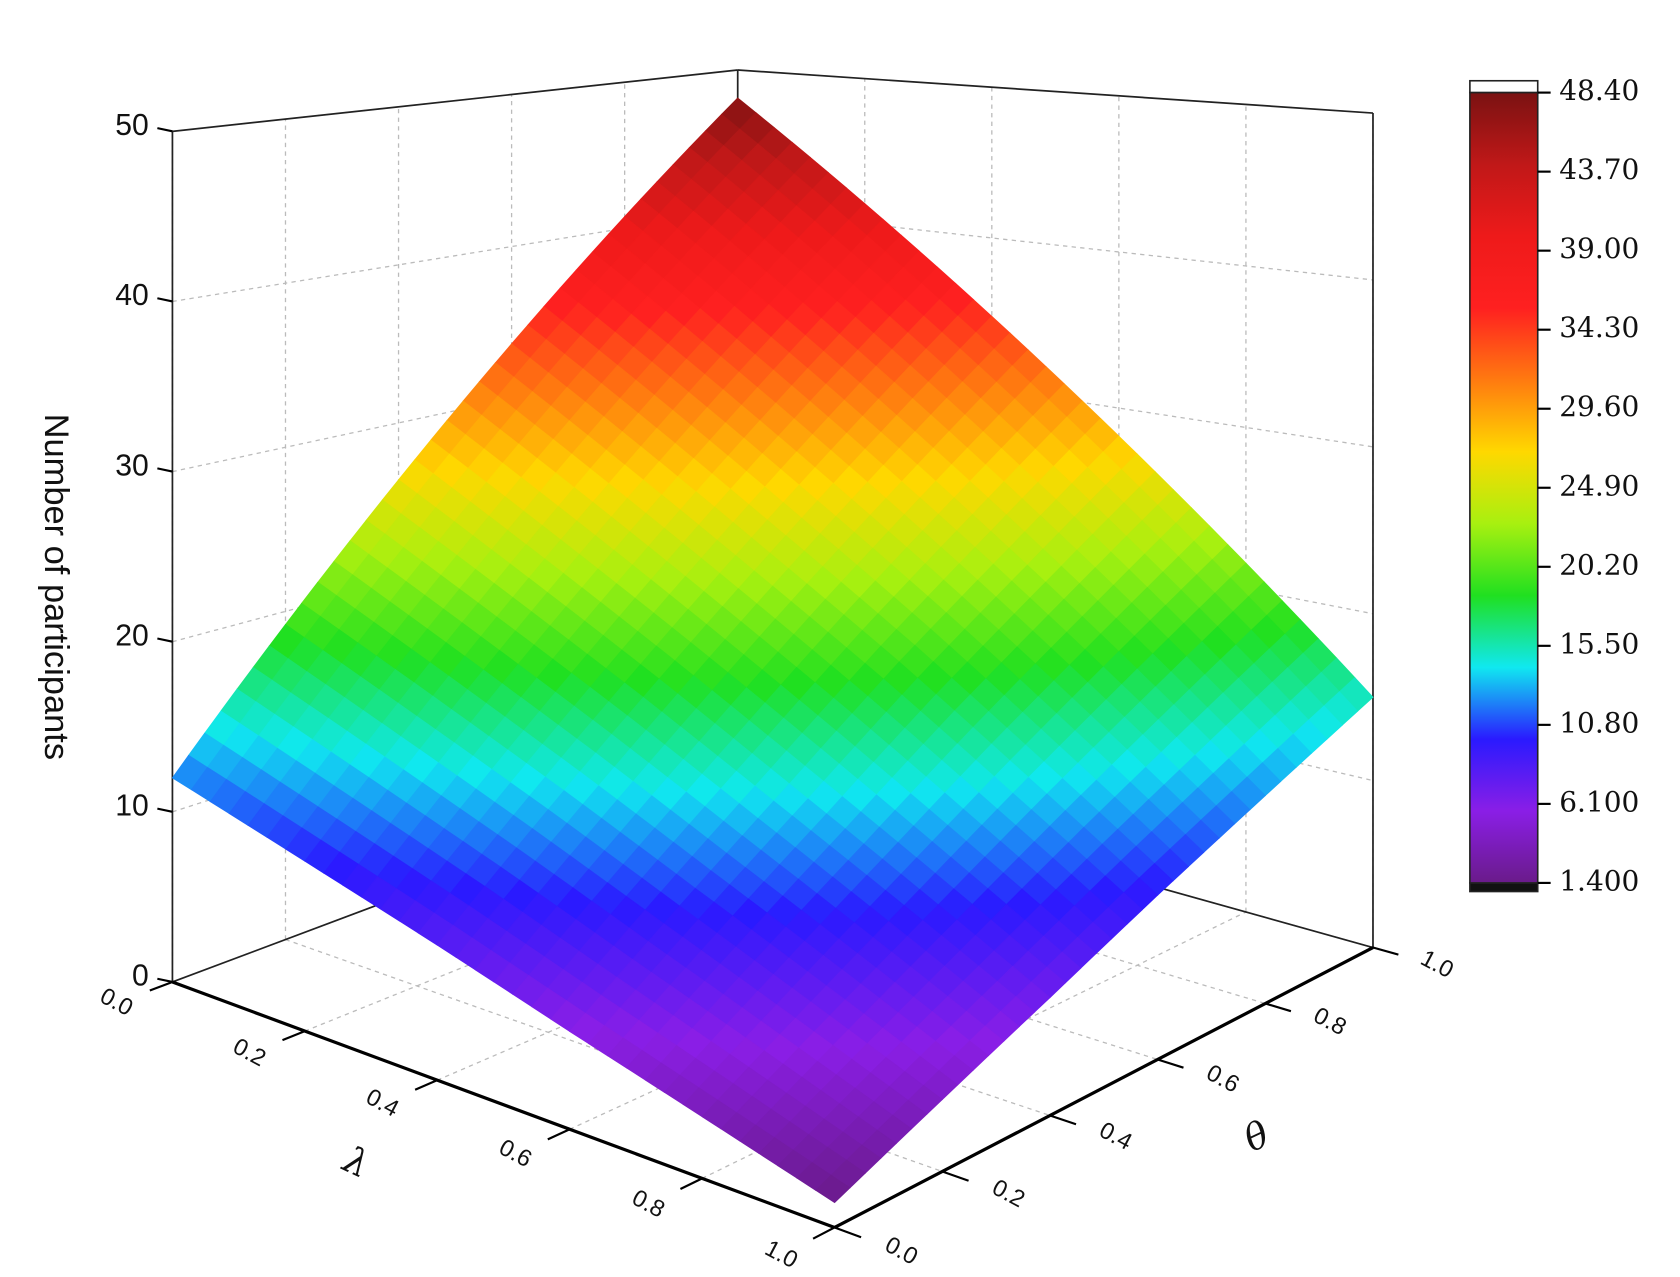 The height and width of the screenshot is (1277, 1680). I want to click on x-axis-title: λ, so click(355, 1162).